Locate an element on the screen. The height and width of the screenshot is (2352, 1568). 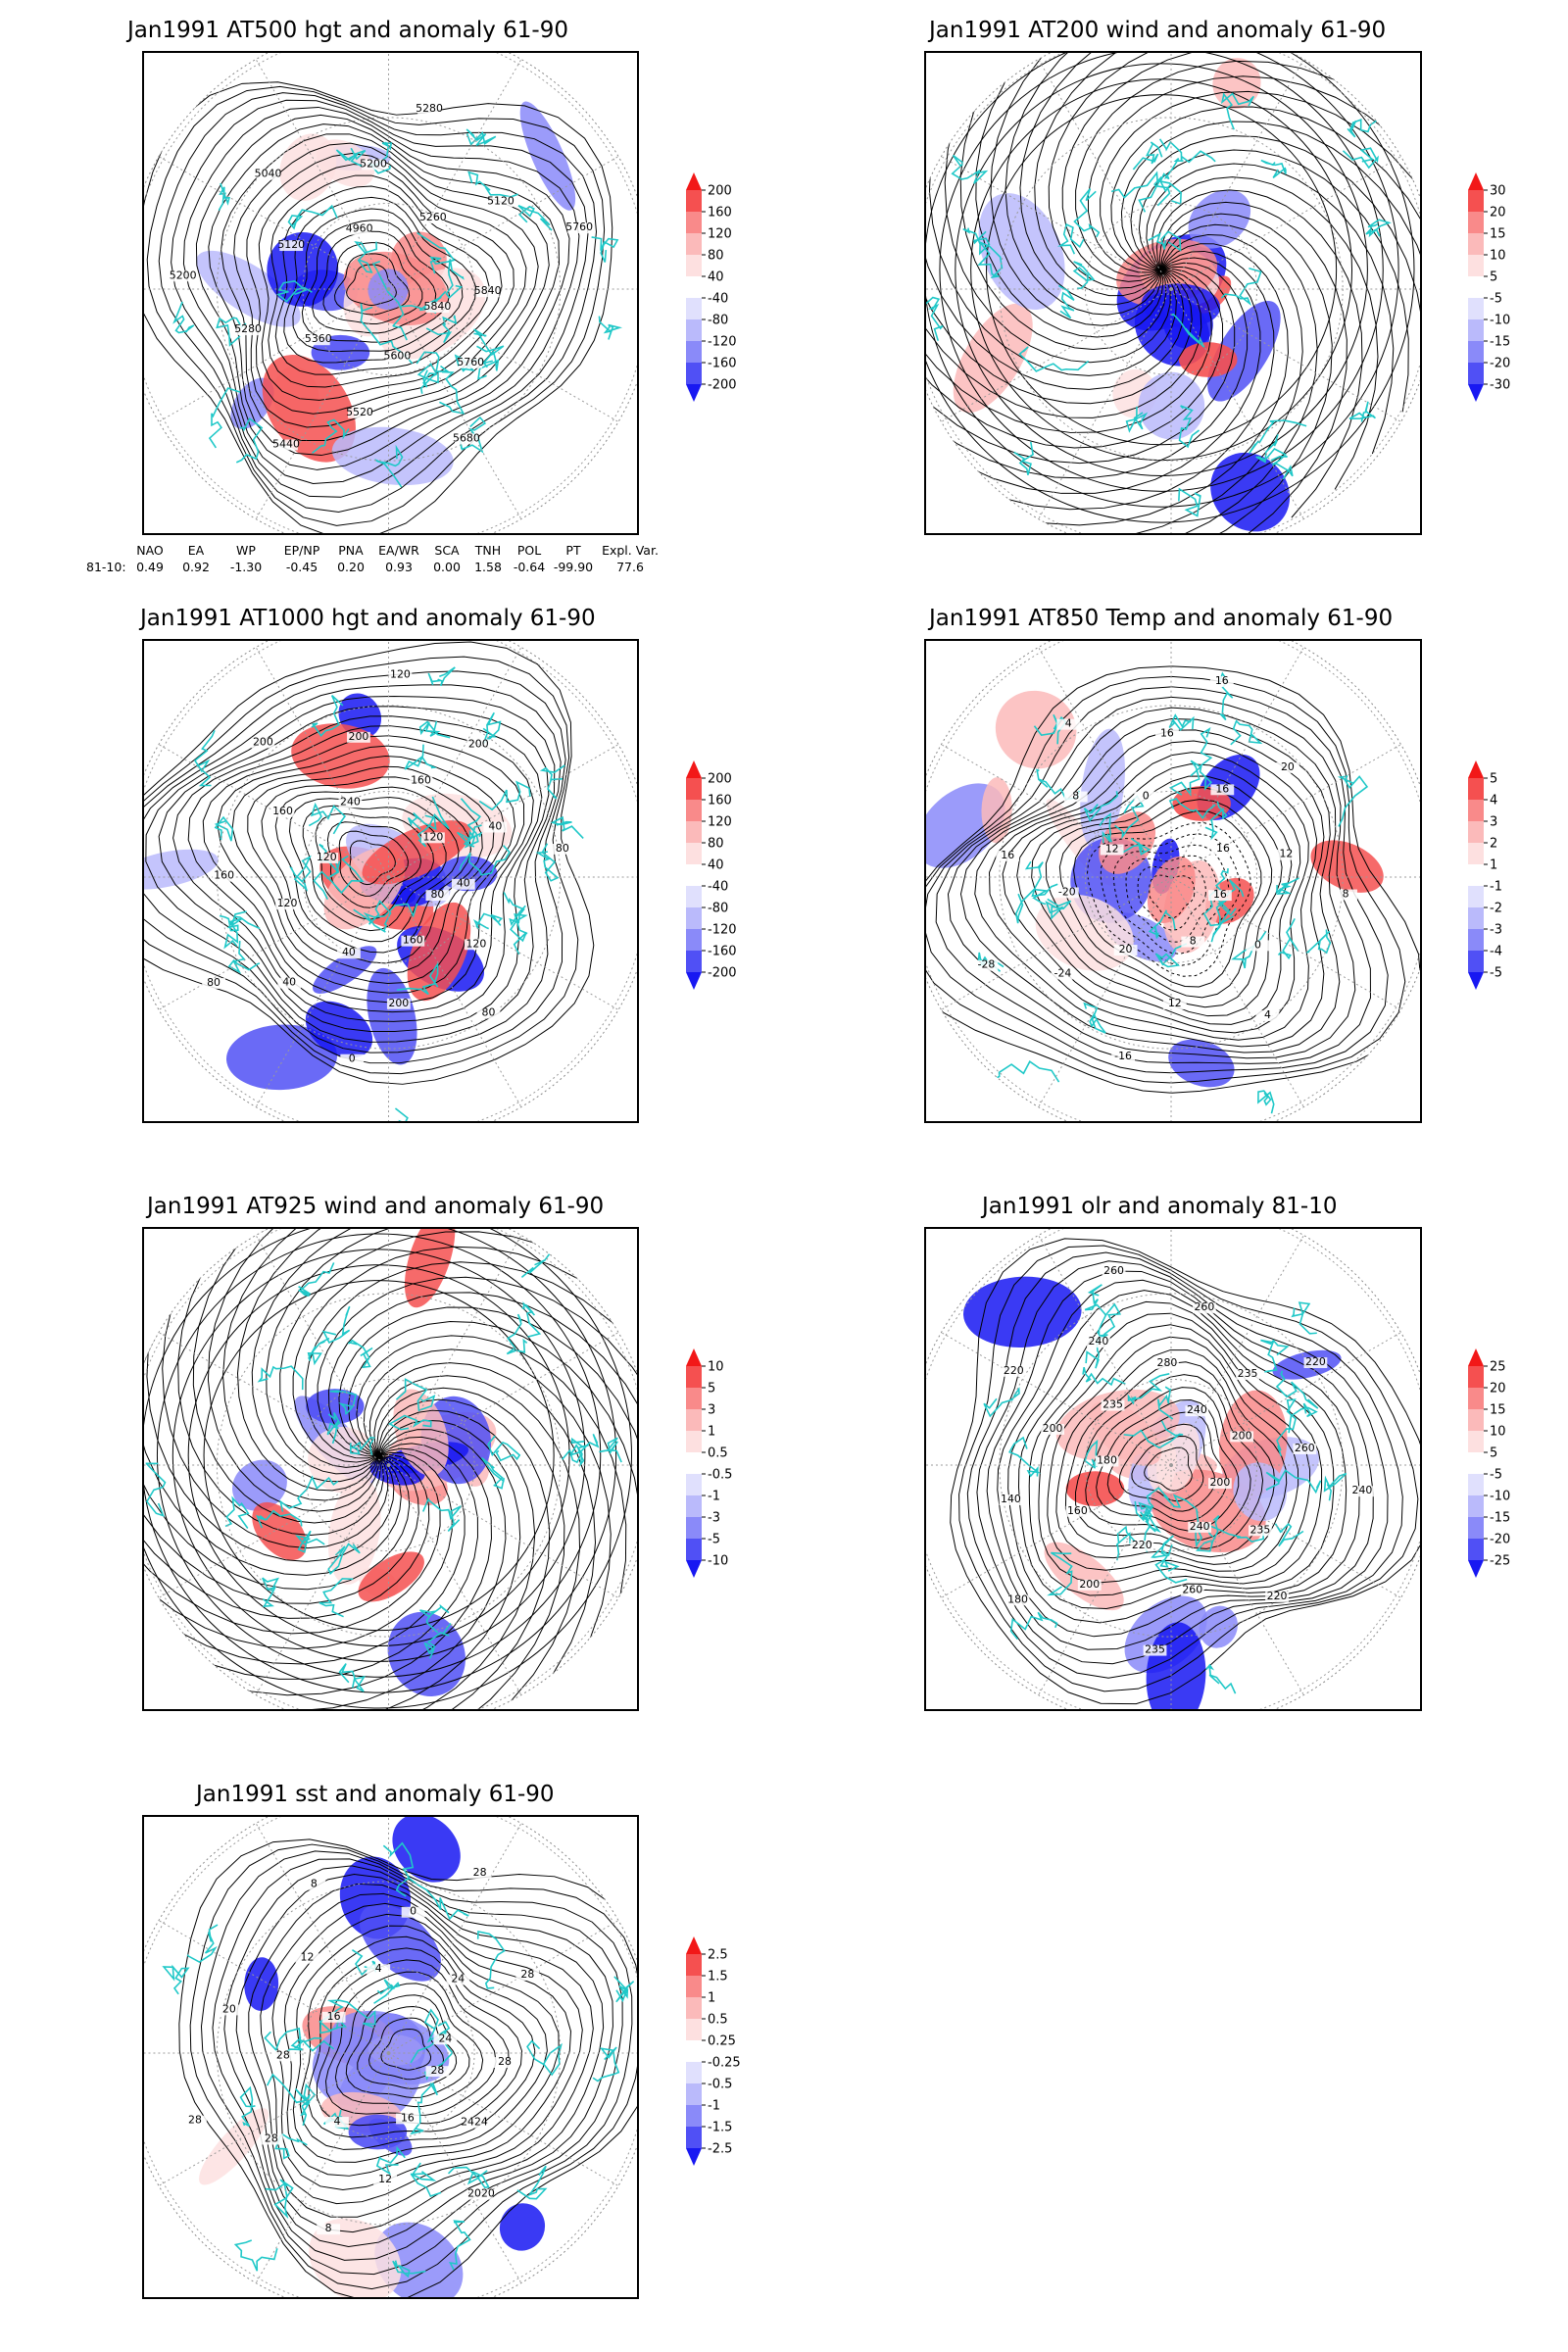
colorbar-tick-label: 160 is located at coordinates (720, 213).